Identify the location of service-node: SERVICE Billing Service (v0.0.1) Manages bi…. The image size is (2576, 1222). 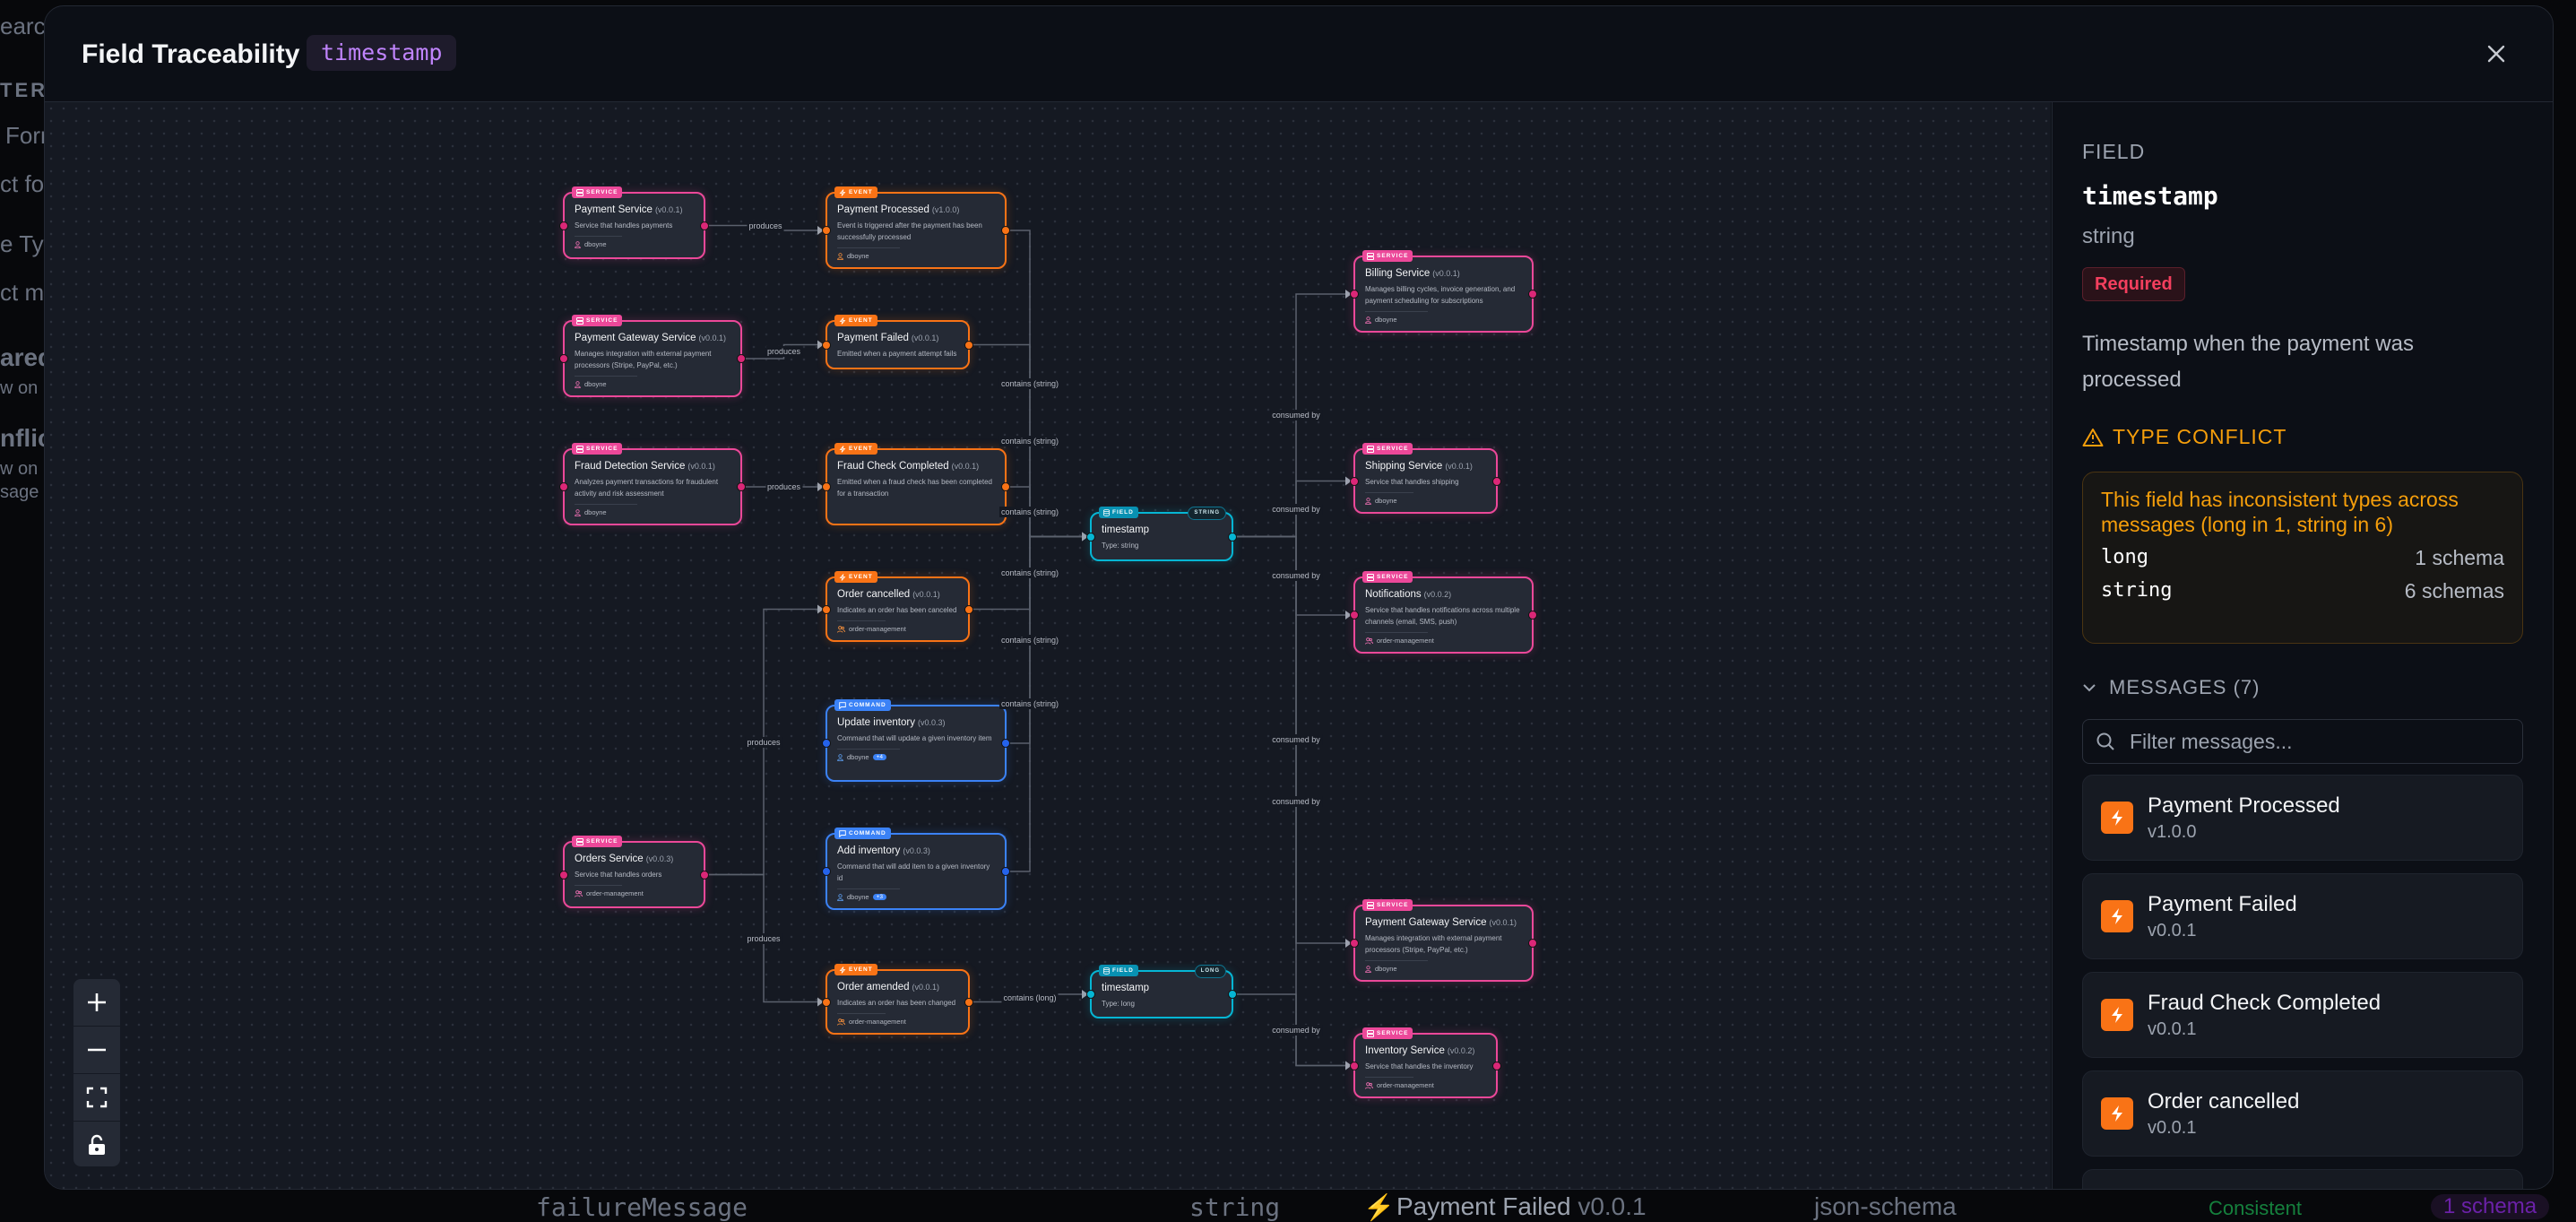
(1443, 292).